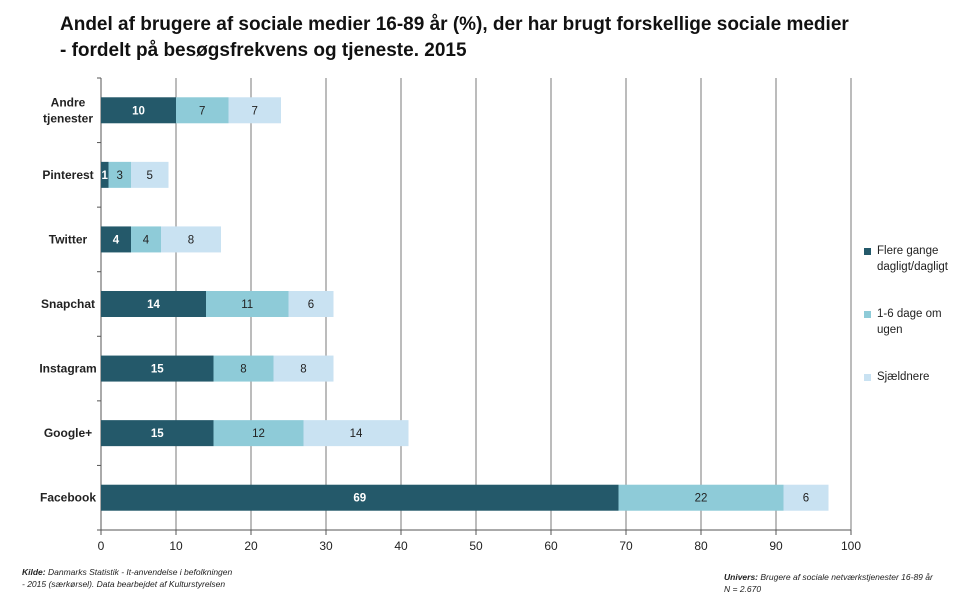 The width and height of the screenshot is (977, 614). I want to click on data-label-facebook-series-1: 22, so click(701, 499).